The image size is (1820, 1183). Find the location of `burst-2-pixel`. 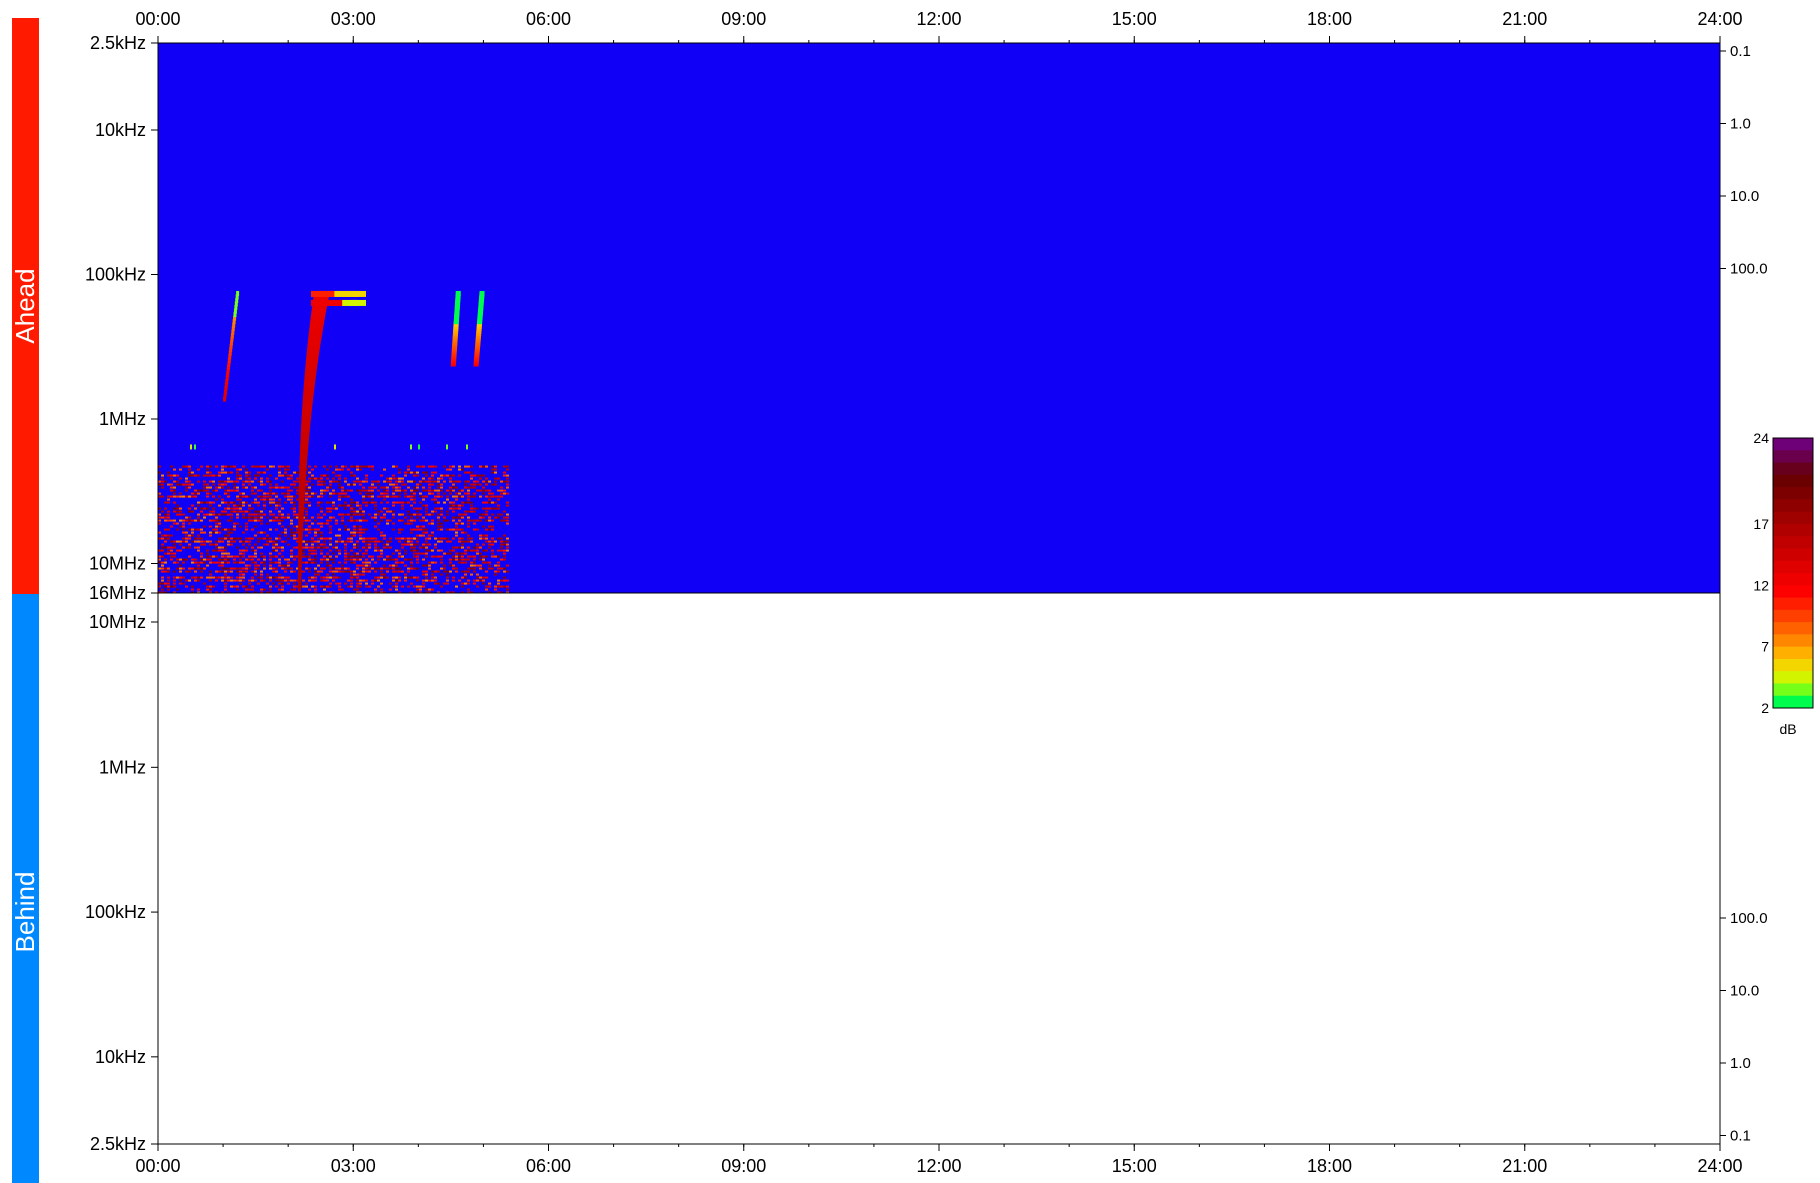

burst-2-pixel is located at coordinates (300, 532).